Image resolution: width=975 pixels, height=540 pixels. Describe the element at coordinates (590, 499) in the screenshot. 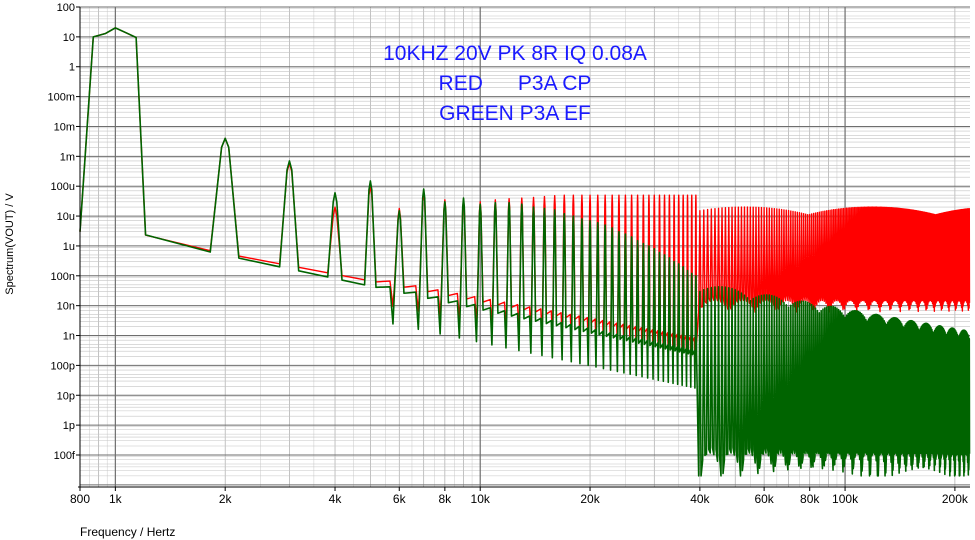

I see `x-tick-label: 20k` at that location.